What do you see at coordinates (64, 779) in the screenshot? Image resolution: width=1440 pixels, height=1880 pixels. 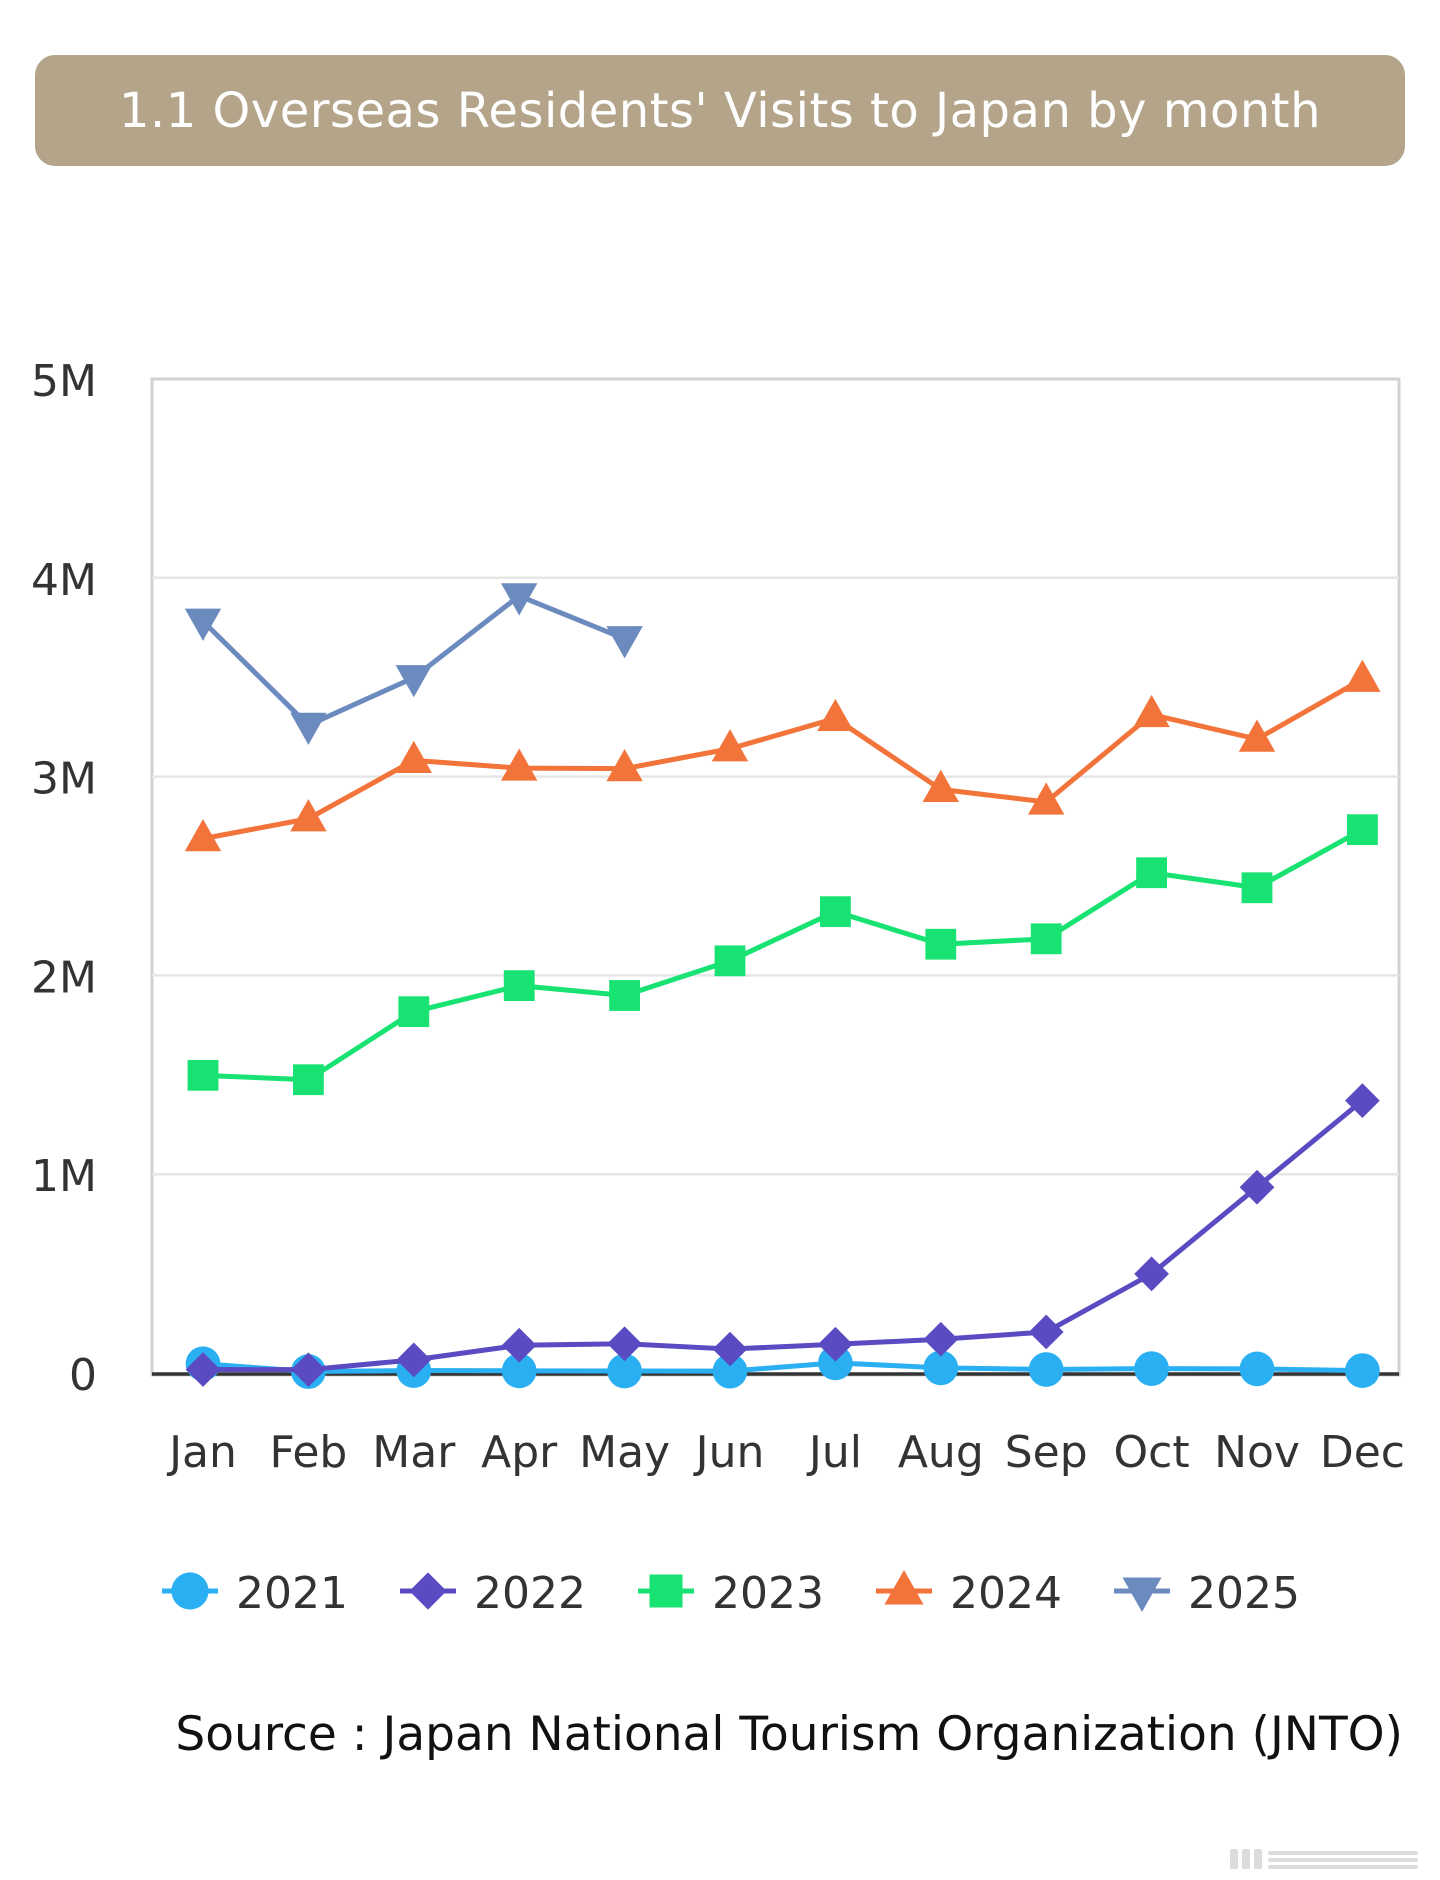 I see `y-tick-label: 3M` at bounding box center [64, 779].